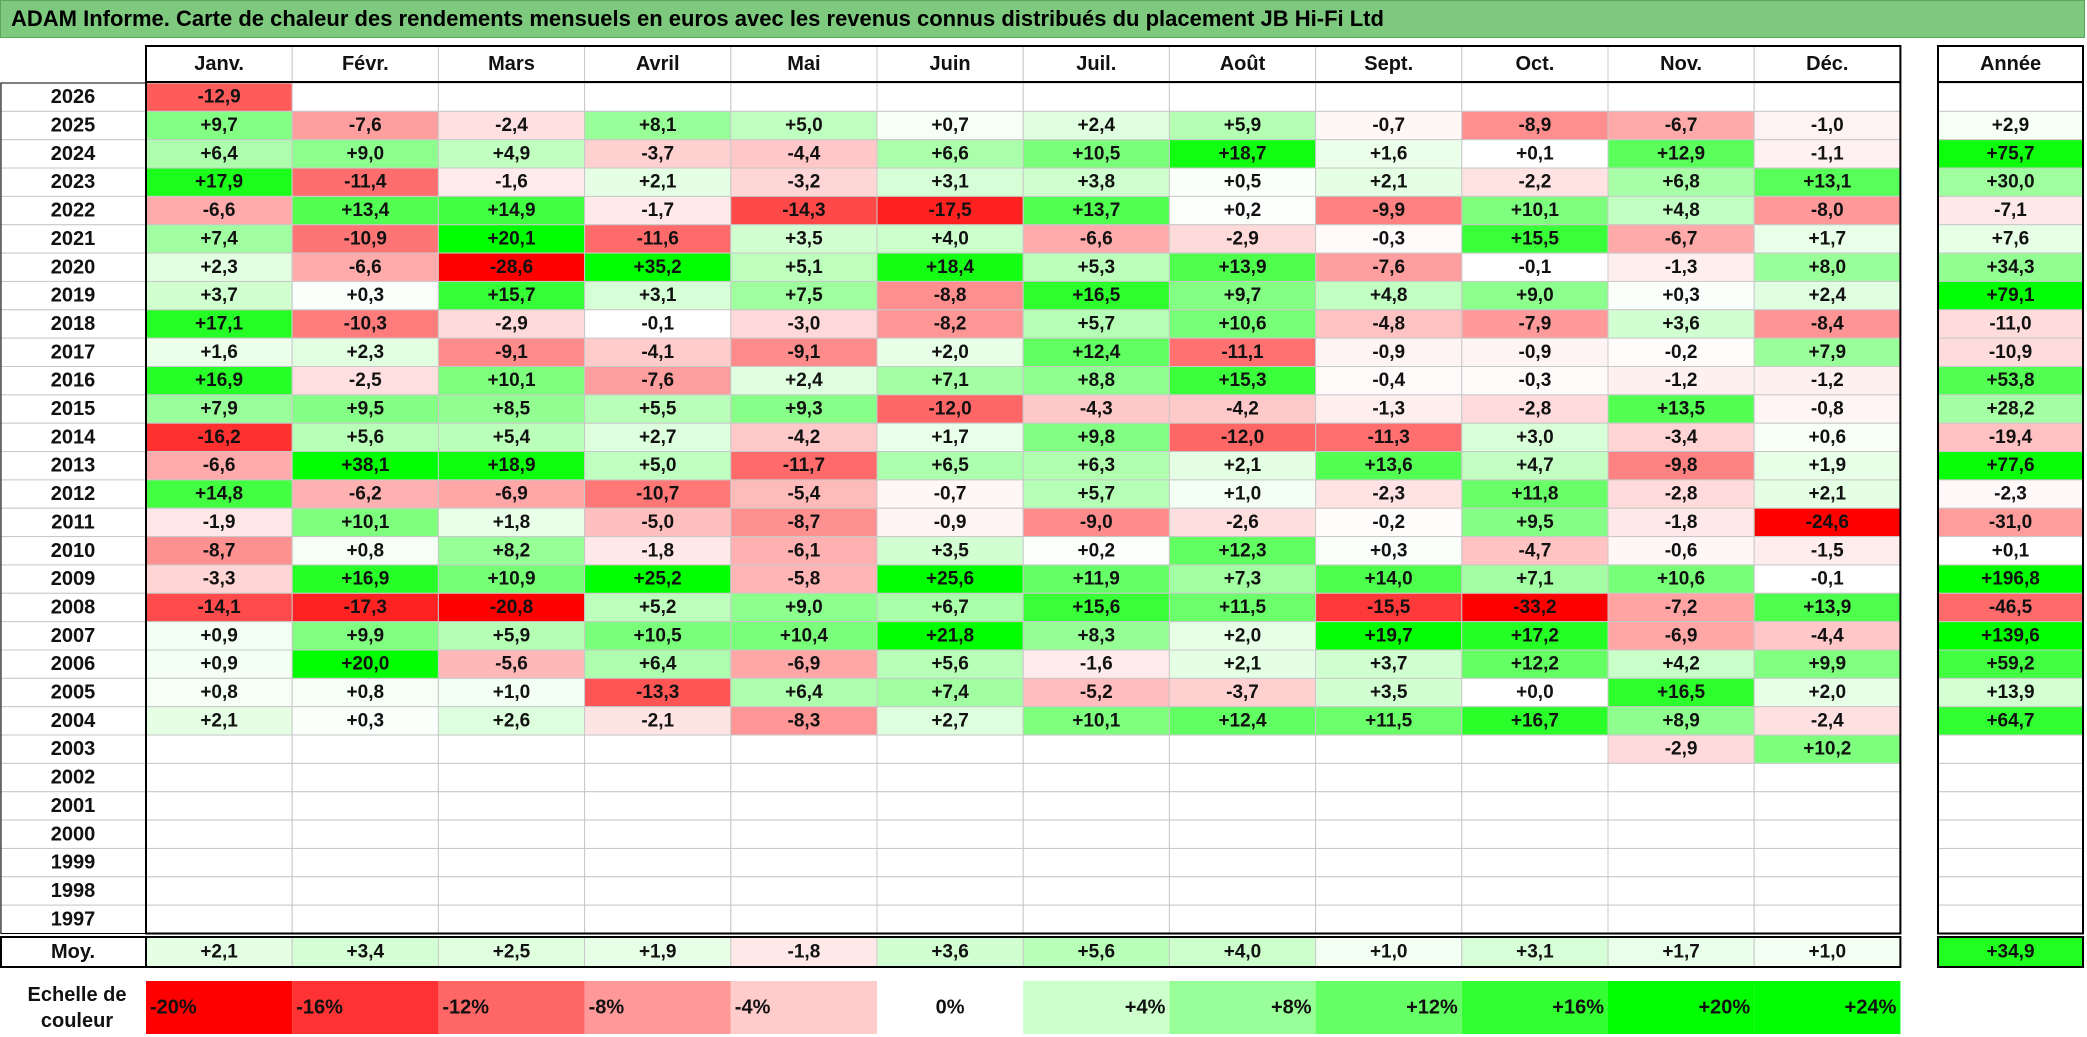 This screenshot has height=1037, width=2087. What do you see at coordinates (1828, 267) in the screenshot?
I see `heat-value-2020-11: +8,0` at bounding box center [1828, 267].